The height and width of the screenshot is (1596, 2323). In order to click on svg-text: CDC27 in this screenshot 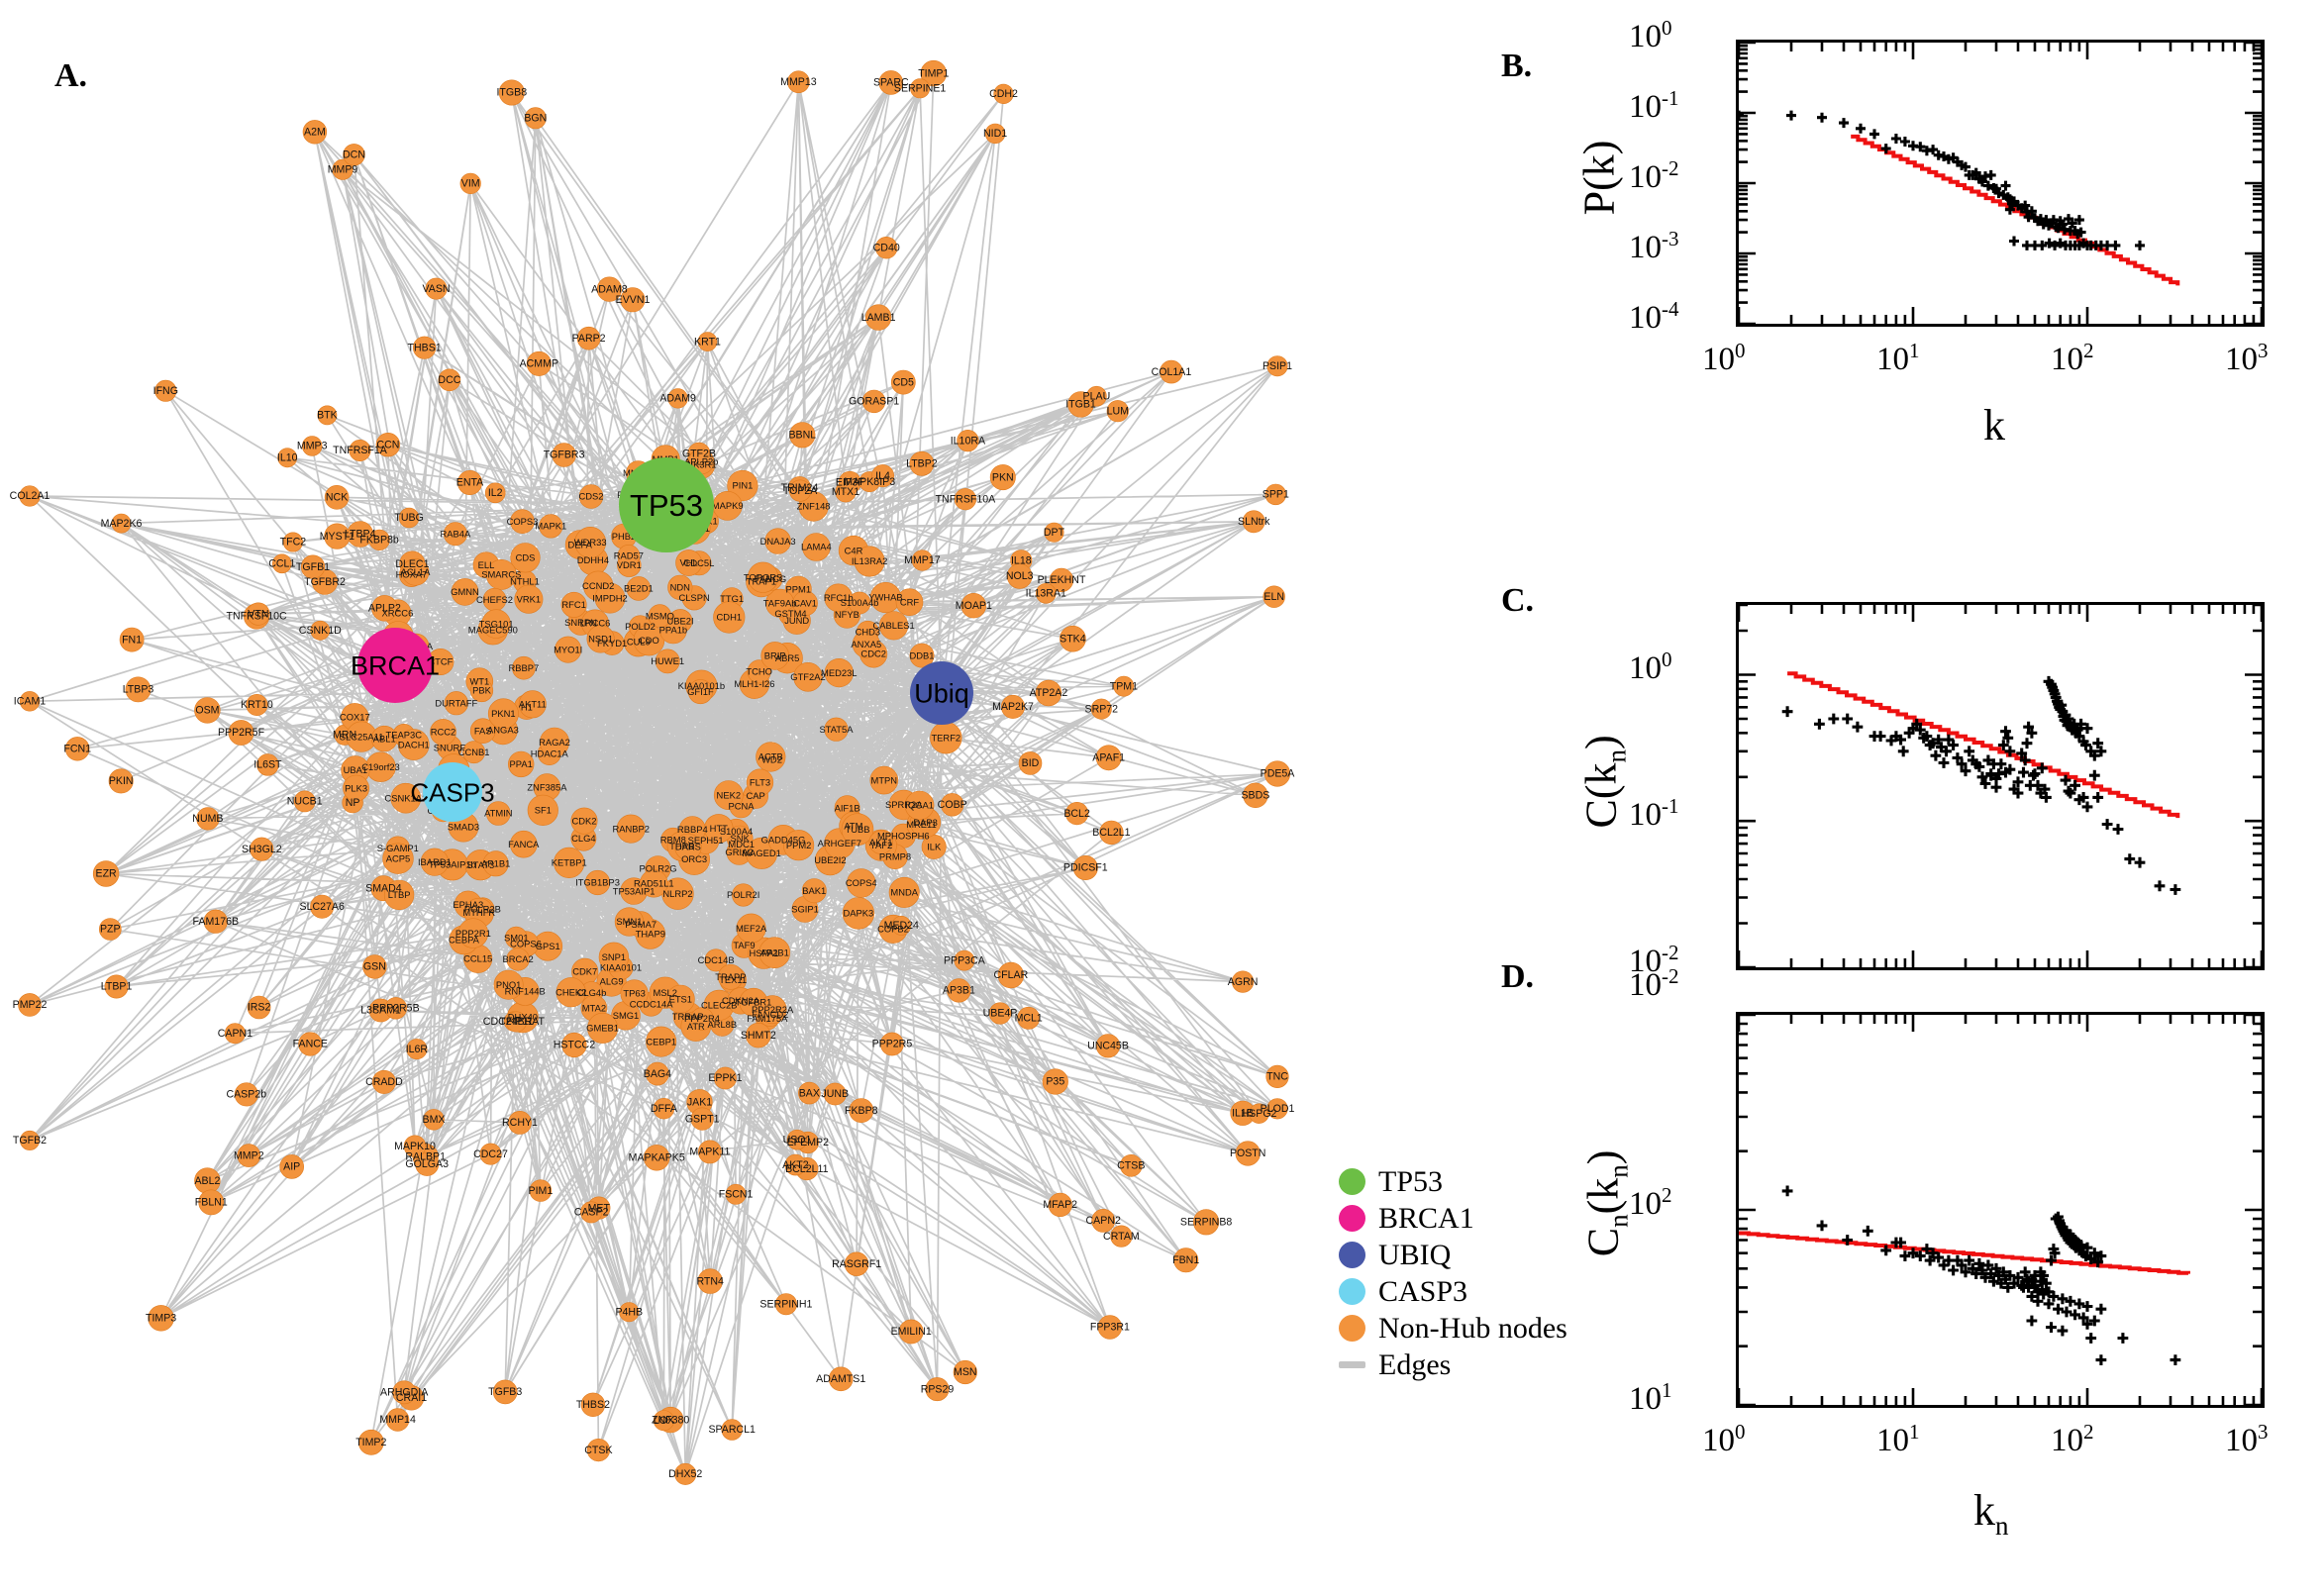, I will do `click(490, 1154)`.